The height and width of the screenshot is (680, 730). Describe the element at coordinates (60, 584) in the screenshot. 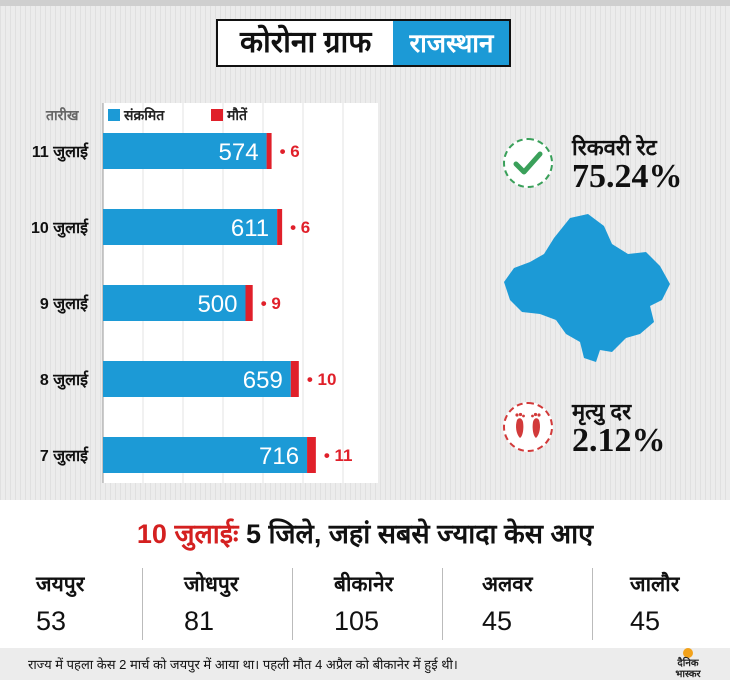

I see `district-name: जयपुर` at that location.